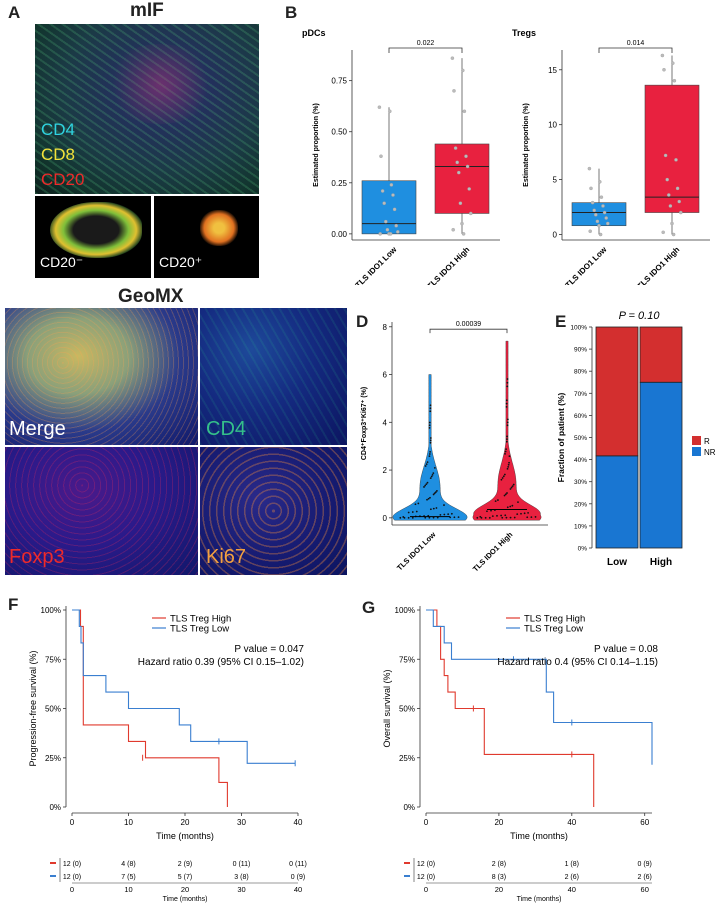 The image size is (726, 903). What do you see at coordinates (376, 265) in the screenshot?
I see `x-tick-label: TLS IDO1 Low` at bounding box center [376, 265].